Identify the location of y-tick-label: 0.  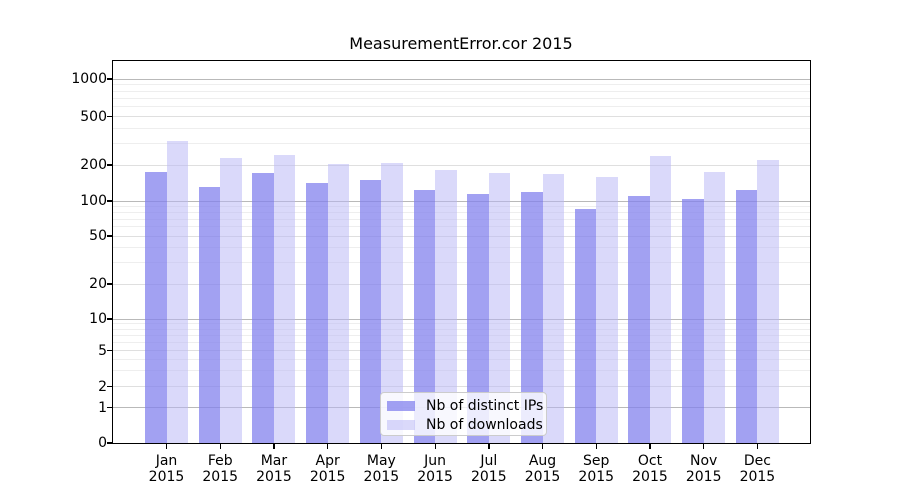
(102, 443).